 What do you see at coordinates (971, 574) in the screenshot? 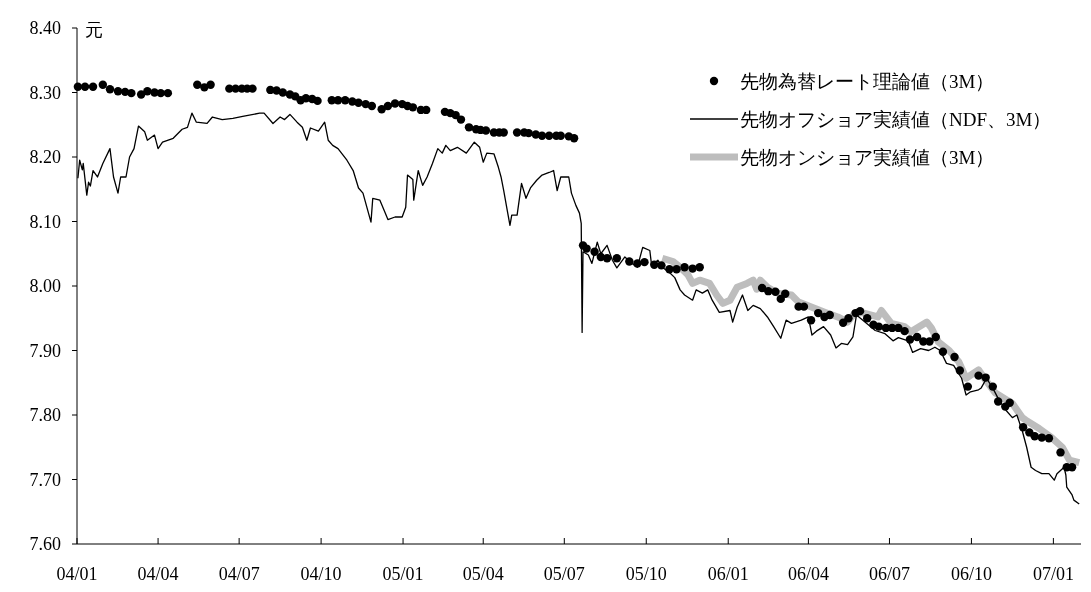
I see `x-tick-label: 06/10` at bounding box center [971, 574].